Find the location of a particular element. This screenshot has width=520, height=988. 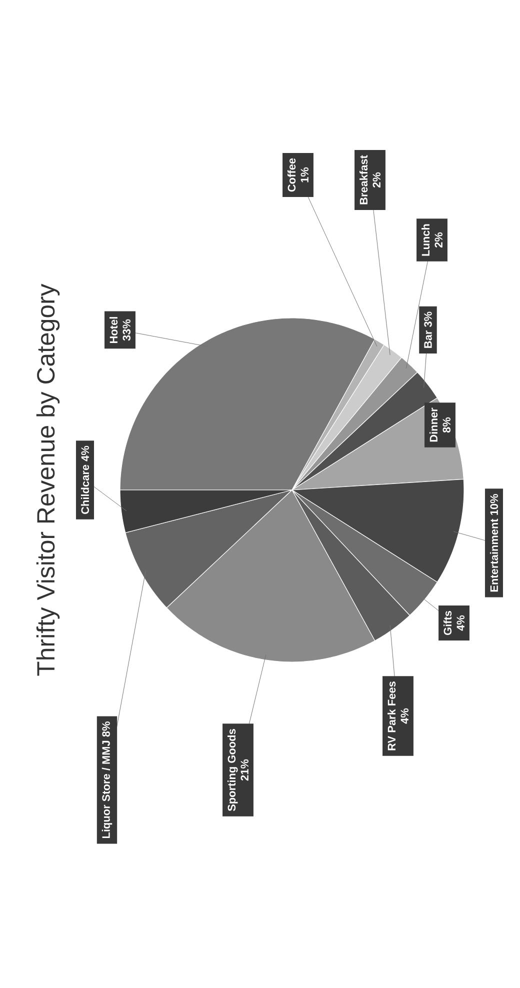

slice-label: Entertainment is located at coordinates (494, 555).